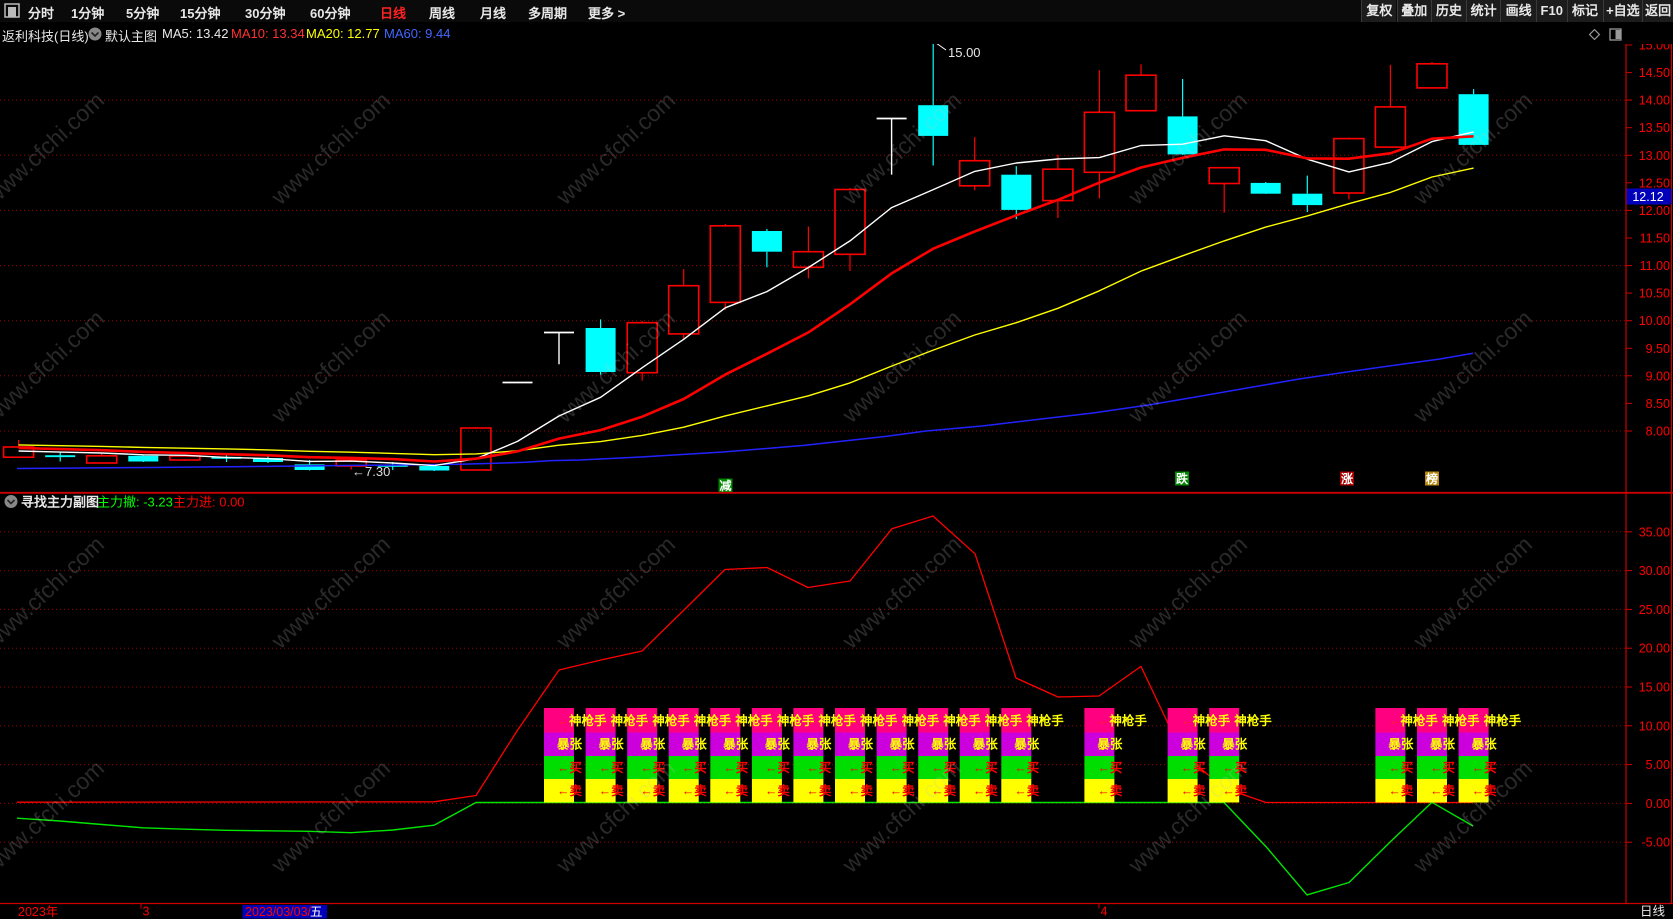 The width and height of the screenshot is (1673, 919). I want to click on svg-text: 20.00, so click(1654, 649).